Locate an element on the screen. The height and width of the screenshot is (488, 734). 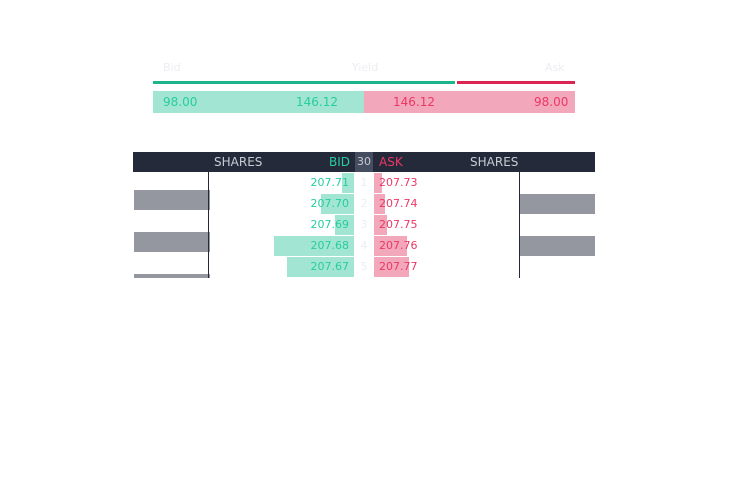
bid-price-cell: 207.71 is located at coordinates (330, 182).